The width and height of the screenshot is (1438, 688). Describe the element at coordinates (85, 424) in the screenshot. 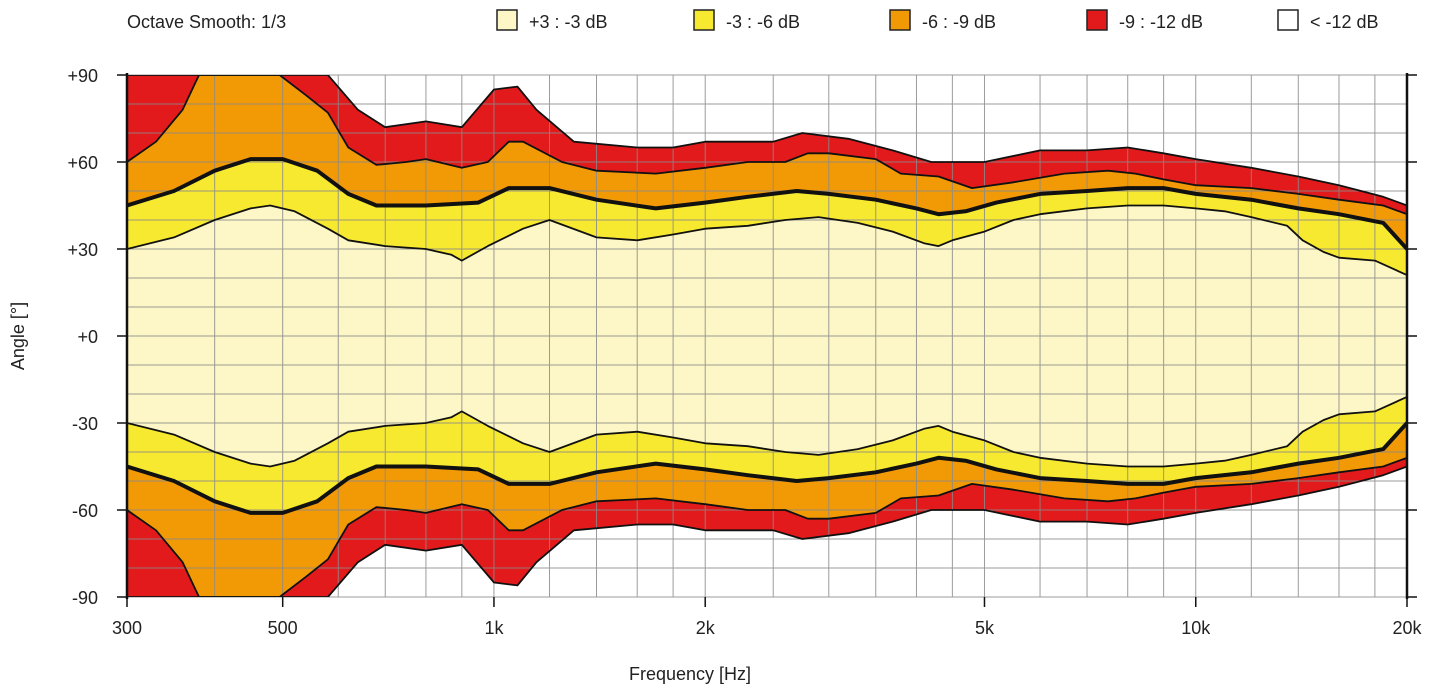

I see `y-tick-label: -30` at that location.